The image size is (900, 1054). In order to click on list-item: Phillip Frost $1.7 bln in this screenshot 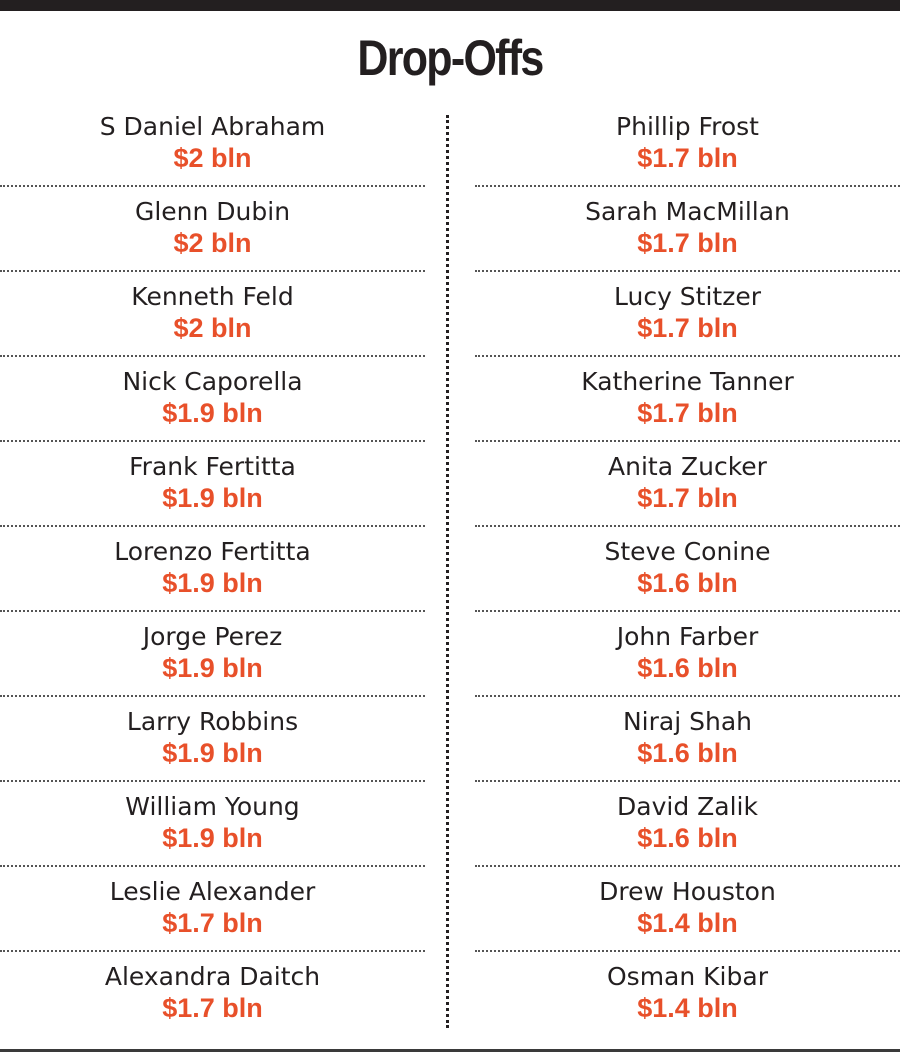, I will do `click(687, 144)`.